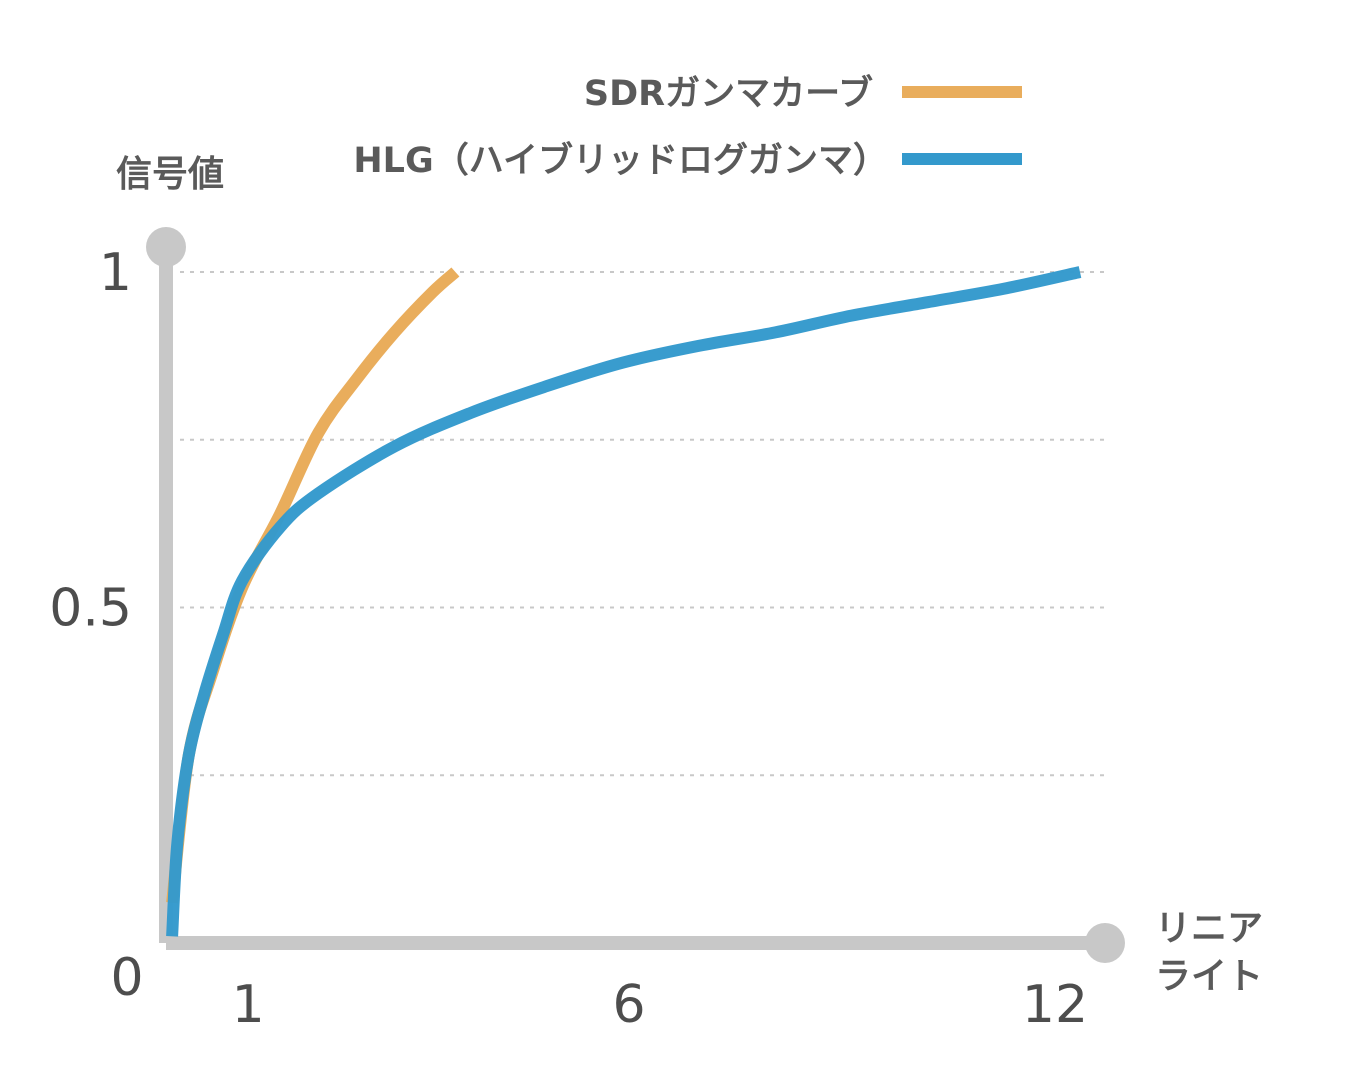 The width and height of the screenshot is (1362, 1080). I want to click on series-line-sdr, so click(313, 585).